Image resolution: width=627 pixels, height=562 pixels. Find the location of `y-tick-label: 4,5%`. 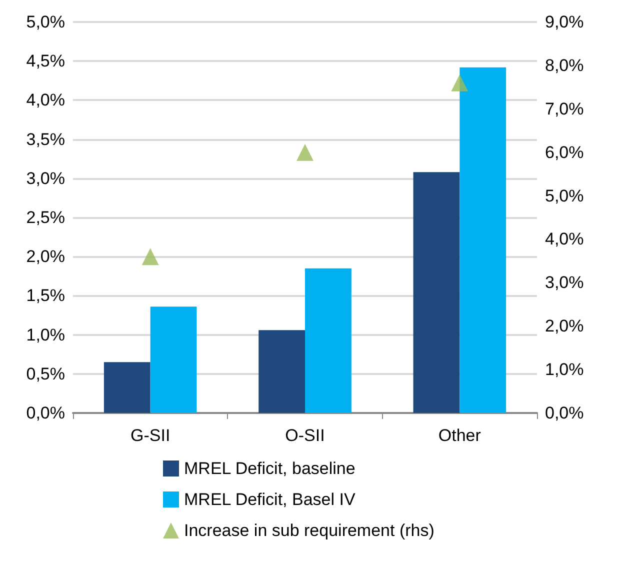

y-tick-label: 4,5% is located at coordinates (45, 61).